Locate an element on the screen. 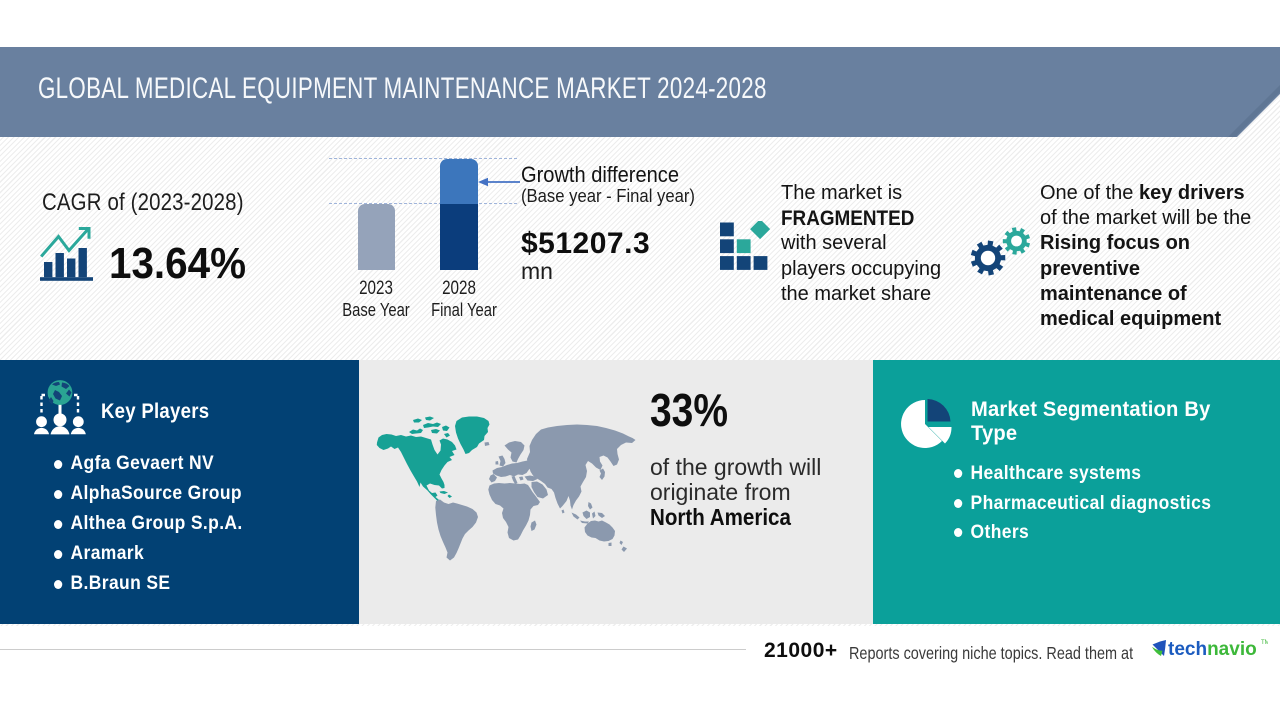 This screenshot has width=1280, height=720. svg-text: TM is located at coordinates (1264, 643).